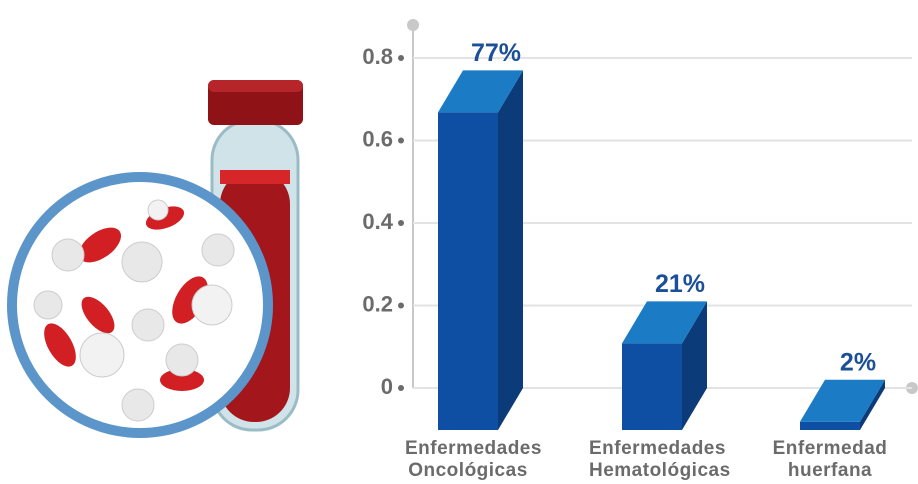 This screenshot has height=484, width=918. Describe the element at coordinates (377, 303) in the screenshot. I see `y-tick-label: 0.2` at that location.